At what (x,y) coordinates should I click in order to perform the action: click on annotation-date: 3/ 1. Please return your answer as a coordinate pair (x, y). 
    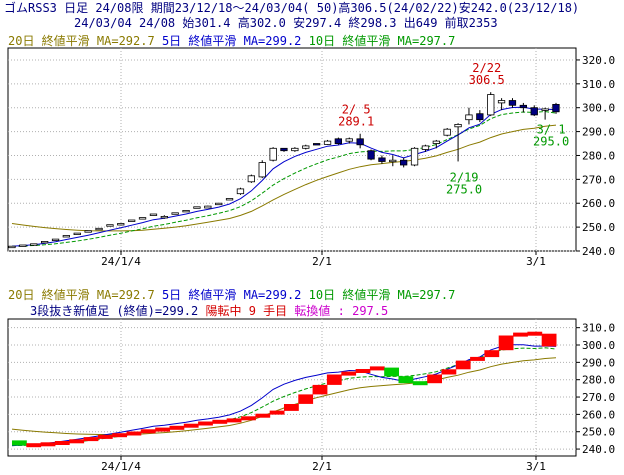
    Looking at the image, I should click on (551, 130).